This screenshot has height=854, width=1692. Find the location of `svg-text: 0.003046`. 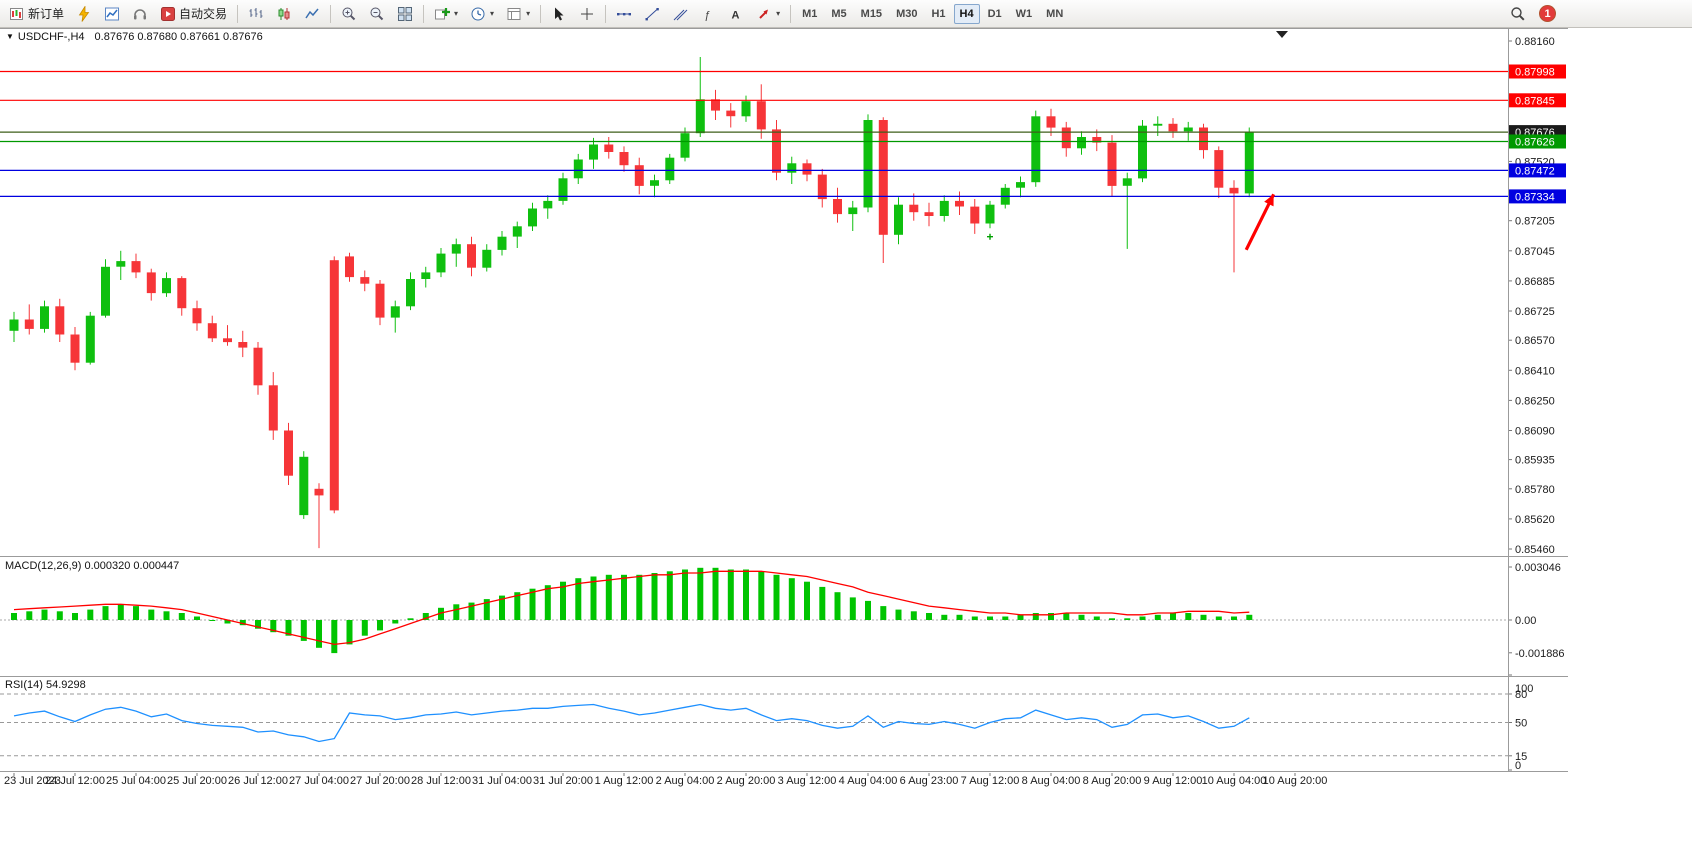

svg-text: 0.003046 is located at coordinates (1538, 568).